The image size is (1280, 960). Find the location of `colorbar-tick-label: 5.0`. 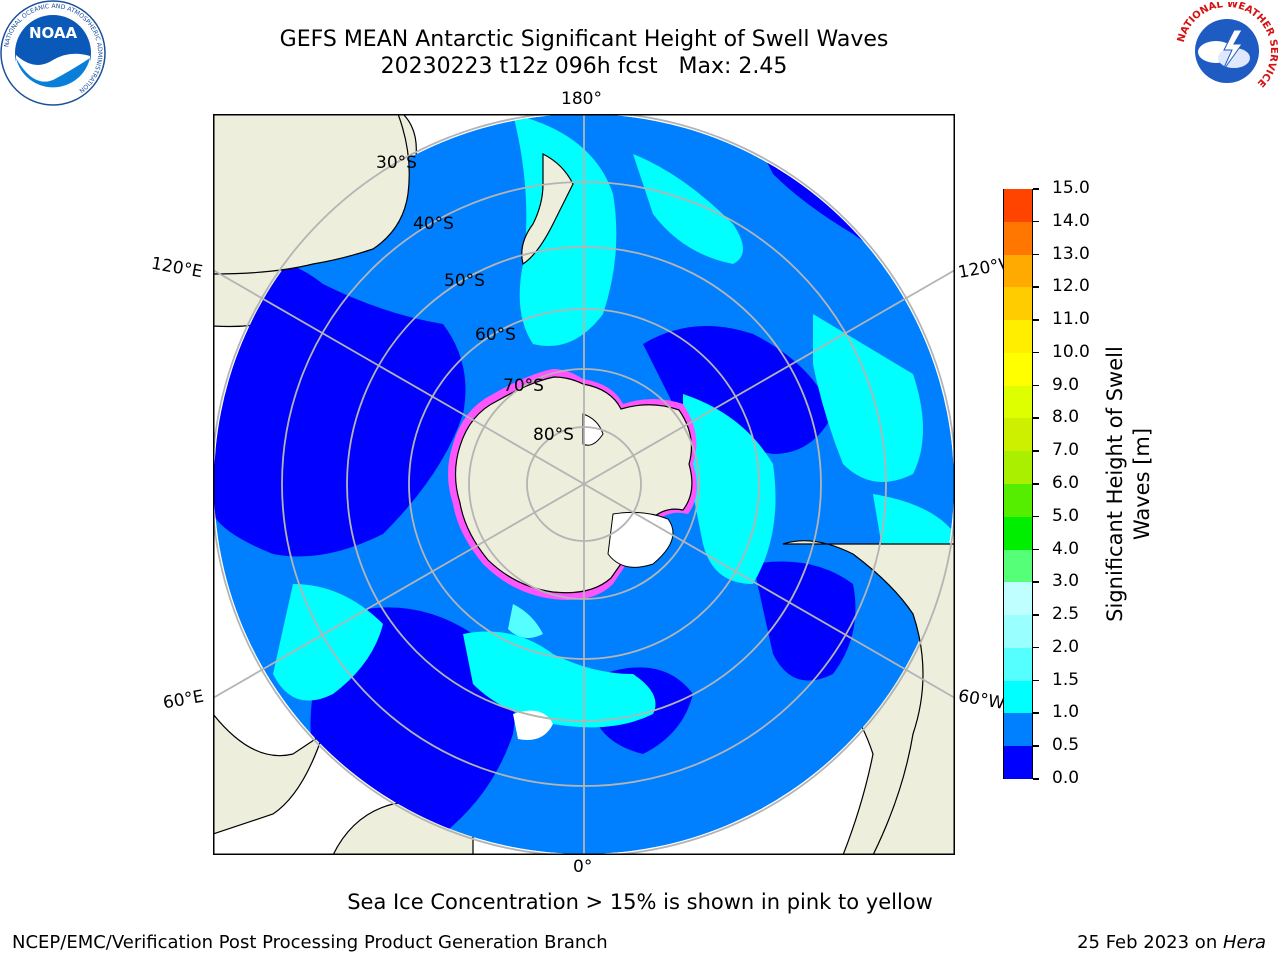

colorbar-tick-label: 5.0 is located at coordinates (1066, 515).